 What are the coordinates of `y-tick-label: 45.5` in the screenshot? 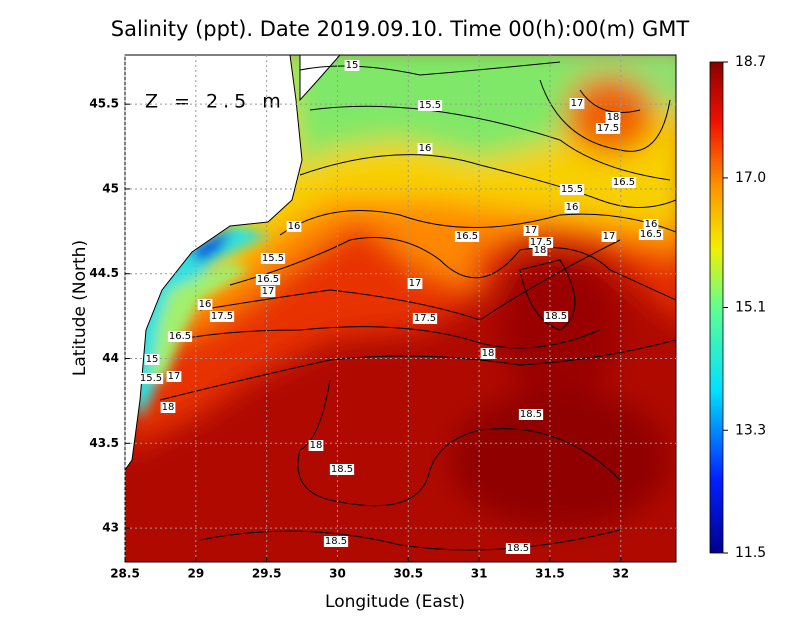 It's located at (104, 104).